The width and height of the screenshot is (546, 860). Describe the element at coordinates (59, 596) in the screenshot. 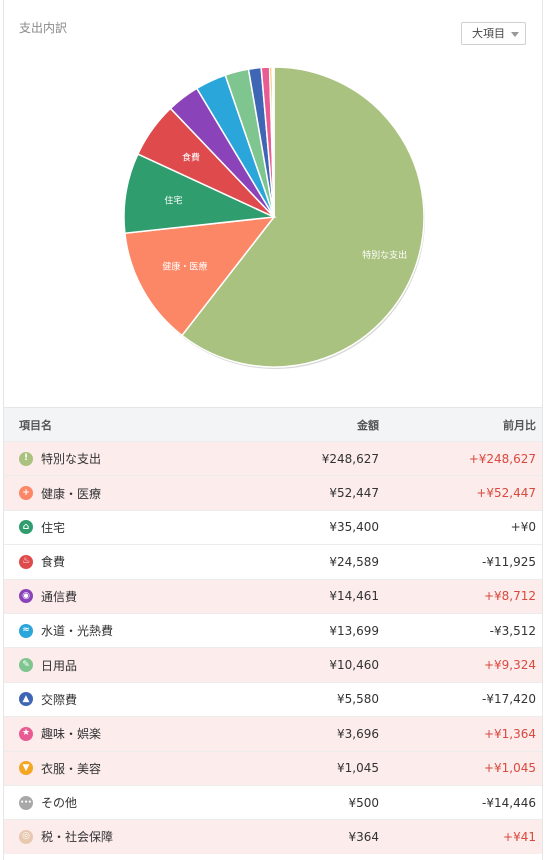

I see `category-label: 通信費` at that location.